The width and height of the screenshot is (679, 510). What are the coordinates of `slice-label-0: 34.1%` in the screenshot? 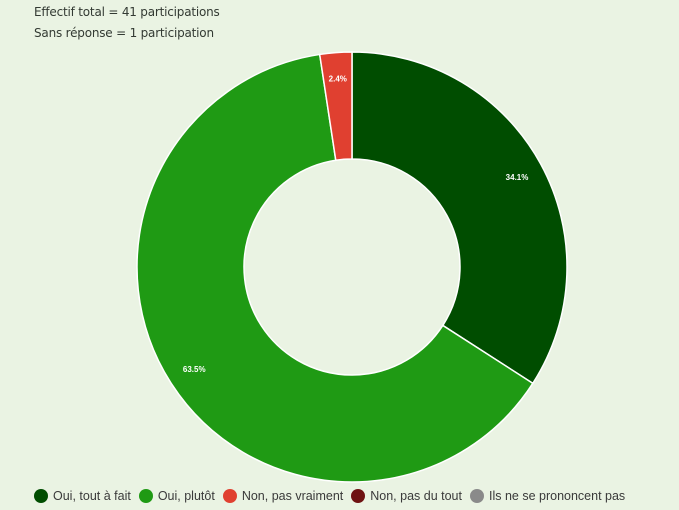 It's located at (517, 177).